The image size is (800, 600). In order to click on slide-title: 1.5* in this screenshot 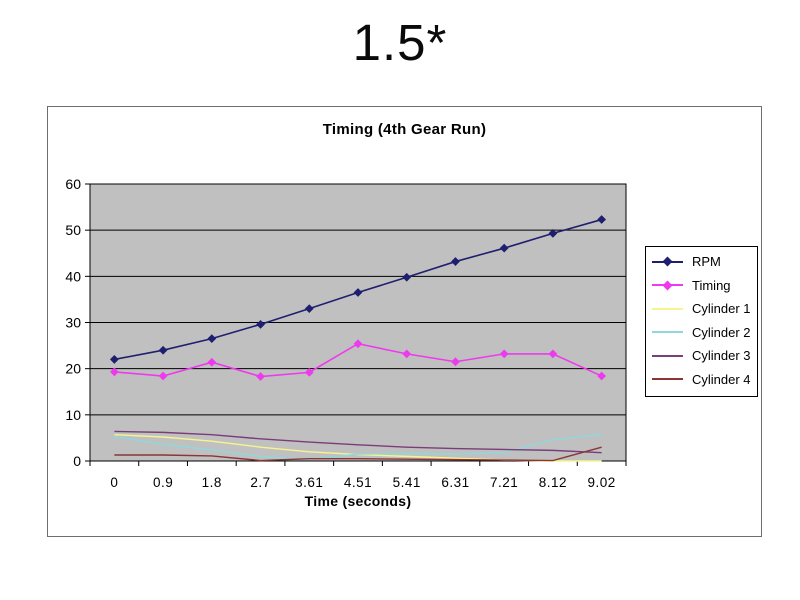, I will do `click(400, 42)`.